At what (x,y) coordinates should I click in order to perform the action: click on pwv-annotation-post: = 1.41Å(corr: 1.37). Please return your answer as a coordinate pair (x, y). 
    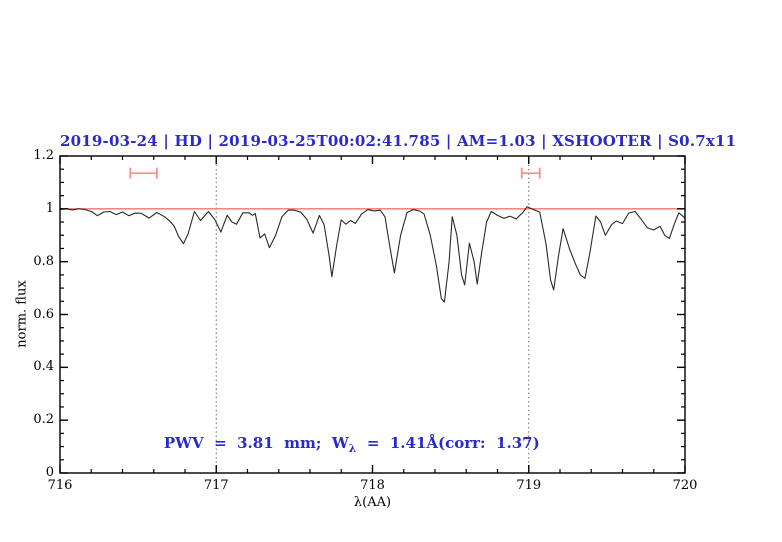
    Looking at the image, I should click on (448, 443).